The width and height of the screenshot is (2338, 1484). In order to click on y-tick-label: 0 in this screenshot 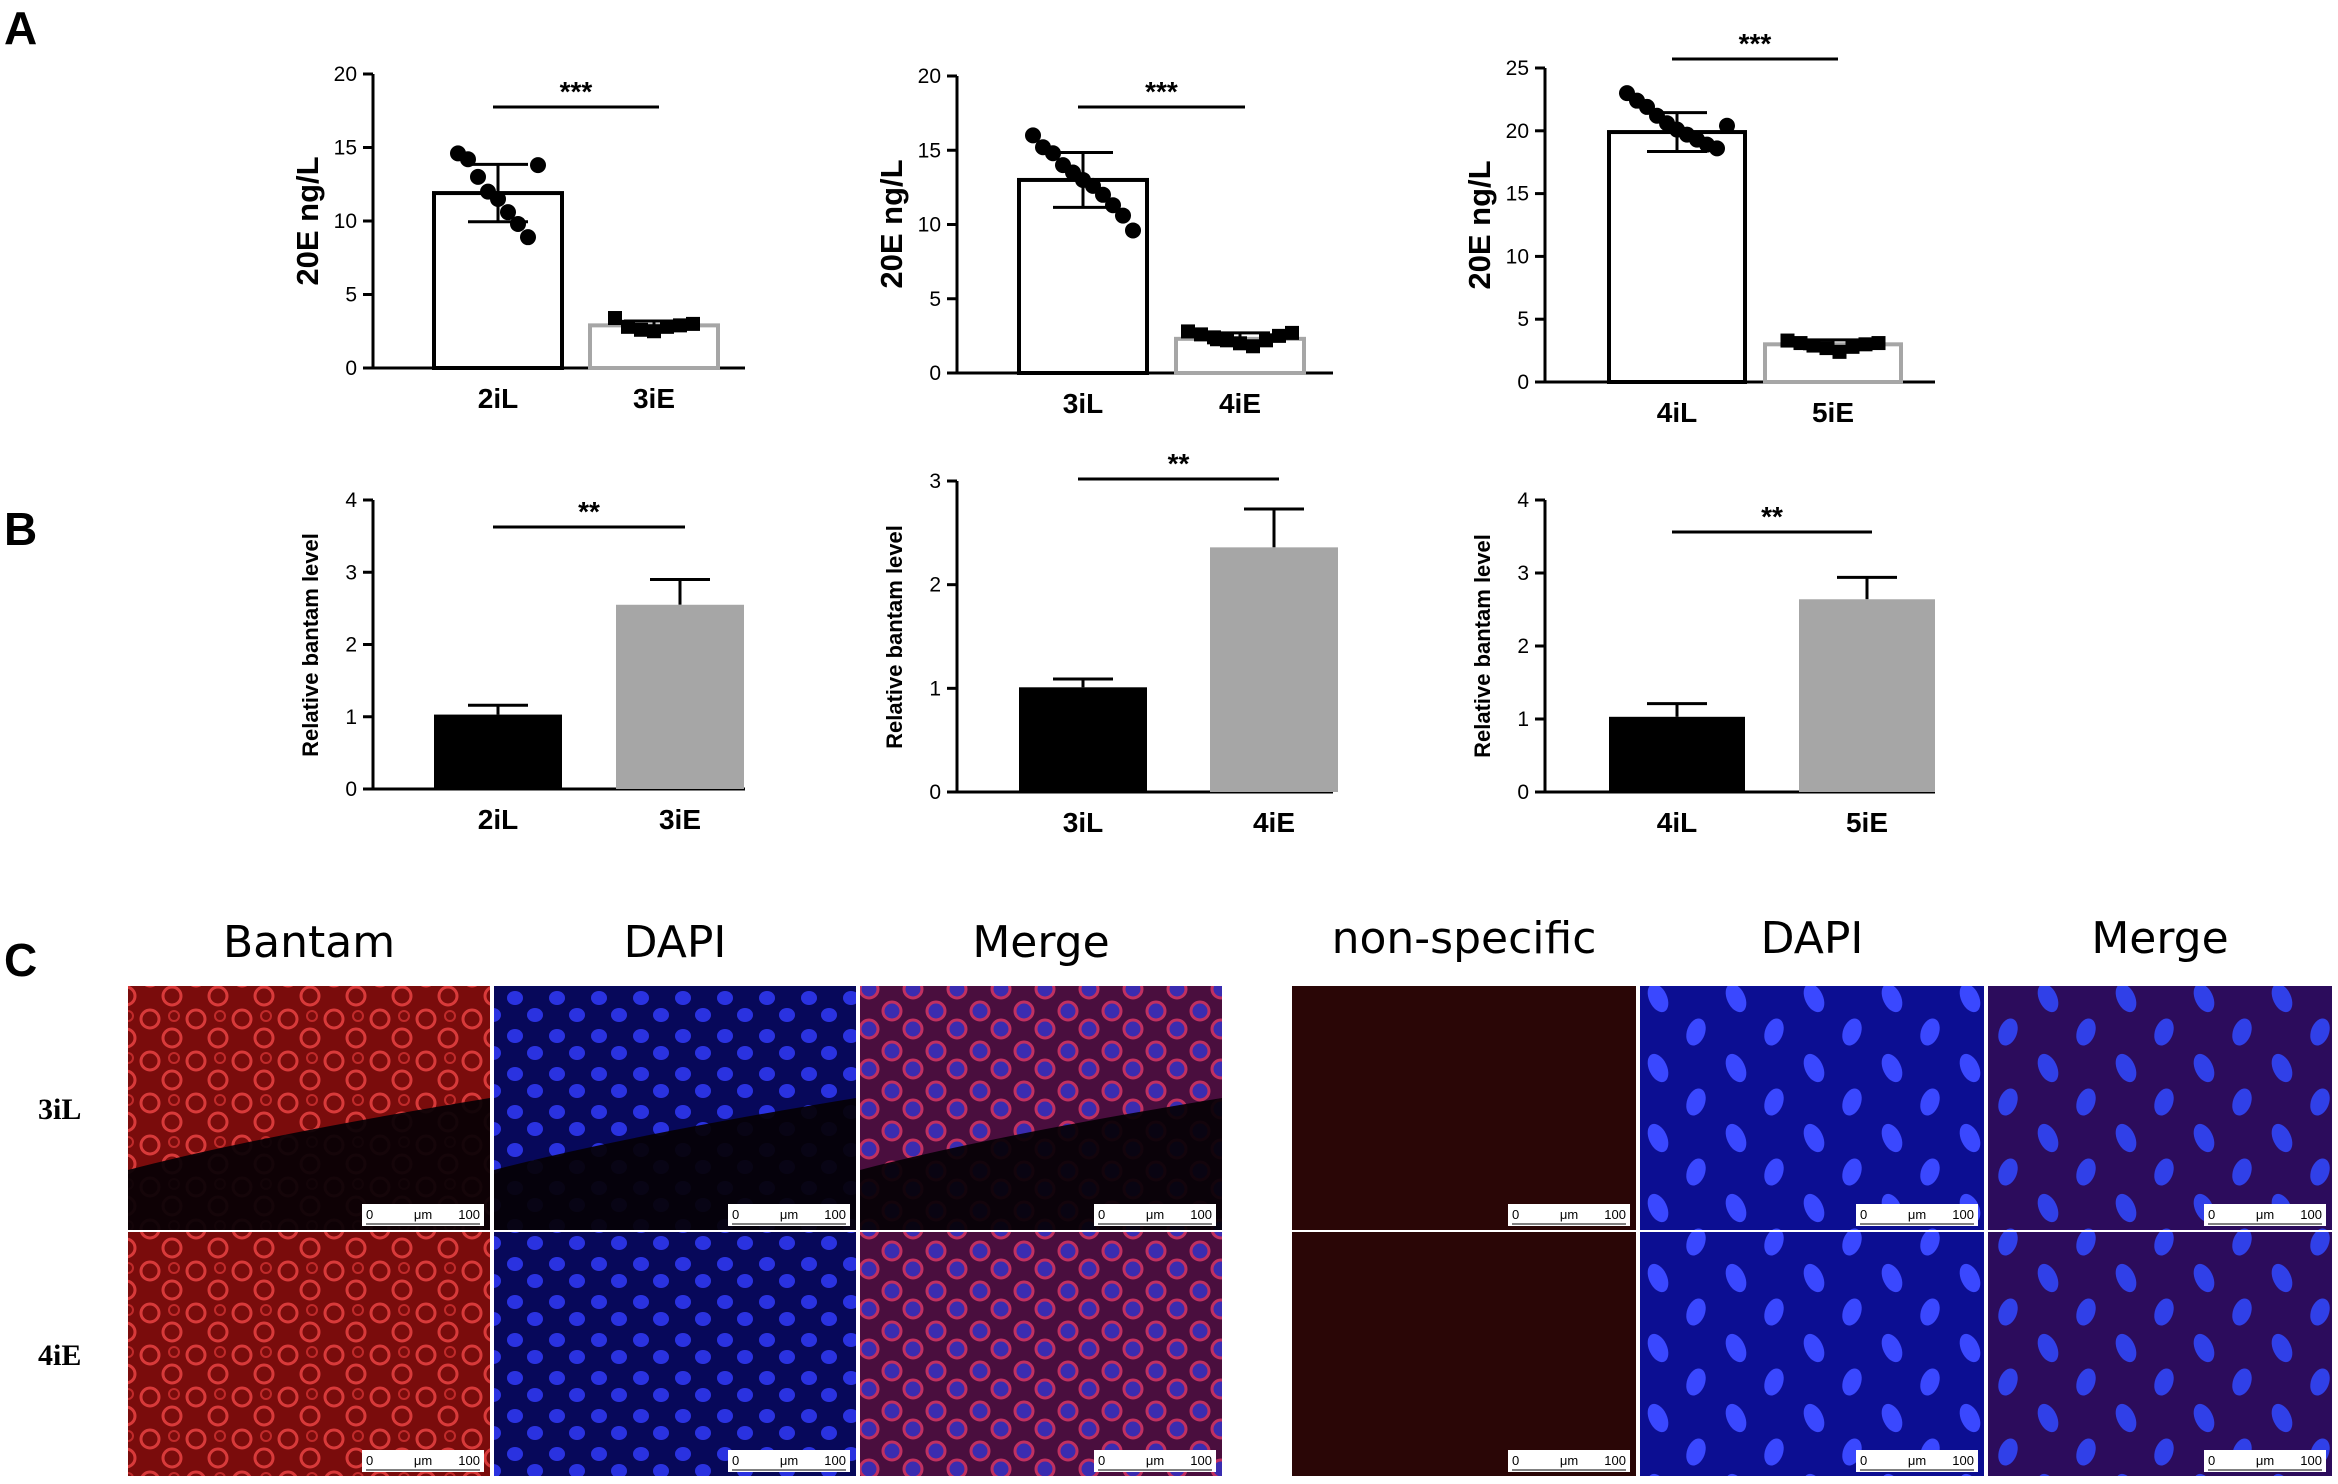, I will do `click(1523, 792)`.